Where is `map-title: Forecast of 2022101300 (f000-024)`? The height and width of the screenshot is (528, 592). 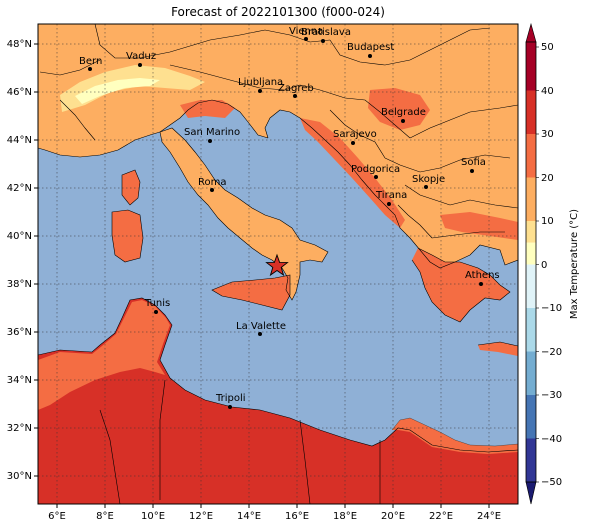 map-title: Forecast of 2022101300 (f000-024) is located at coordinates (278, 12).